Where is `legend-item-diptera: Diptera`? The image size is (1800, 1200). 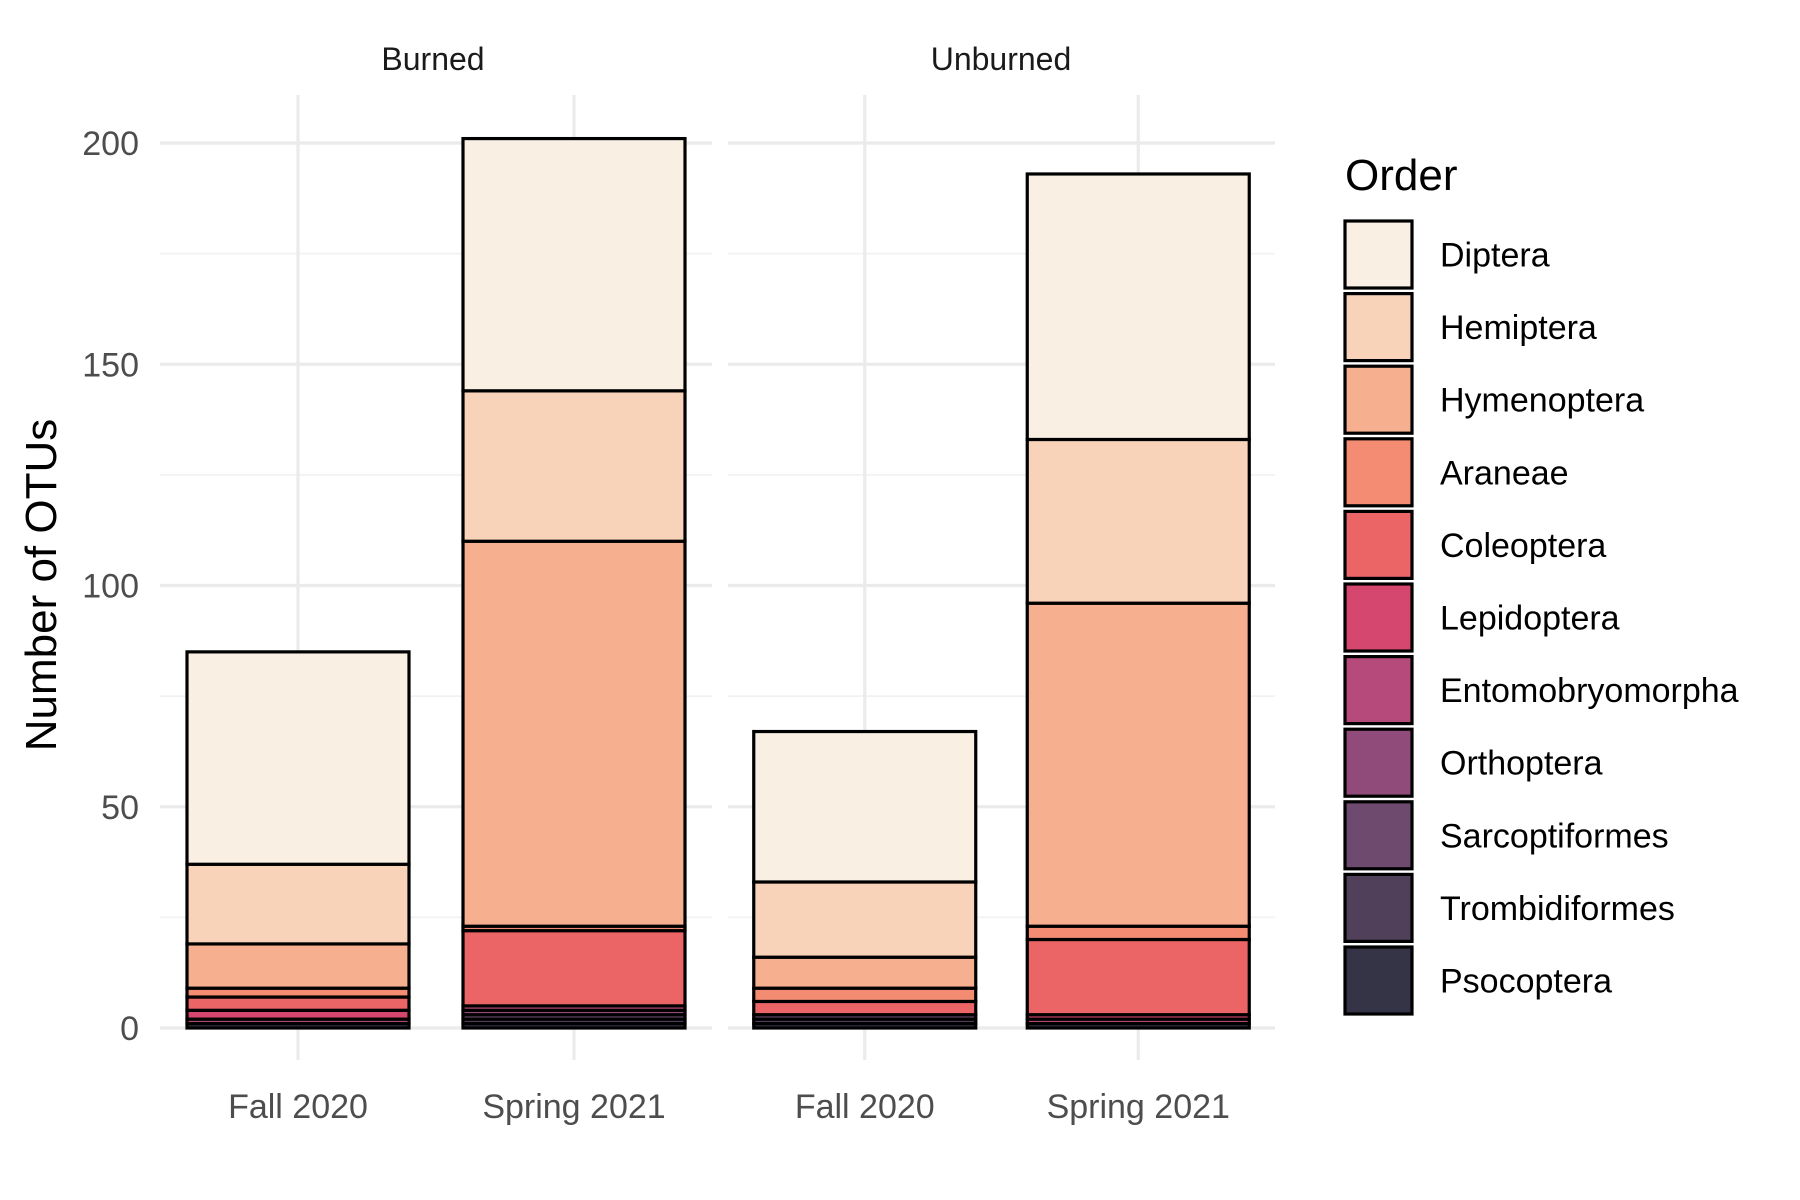 legend-item-diptera: Diptera is located at coordinates (1446, 254).